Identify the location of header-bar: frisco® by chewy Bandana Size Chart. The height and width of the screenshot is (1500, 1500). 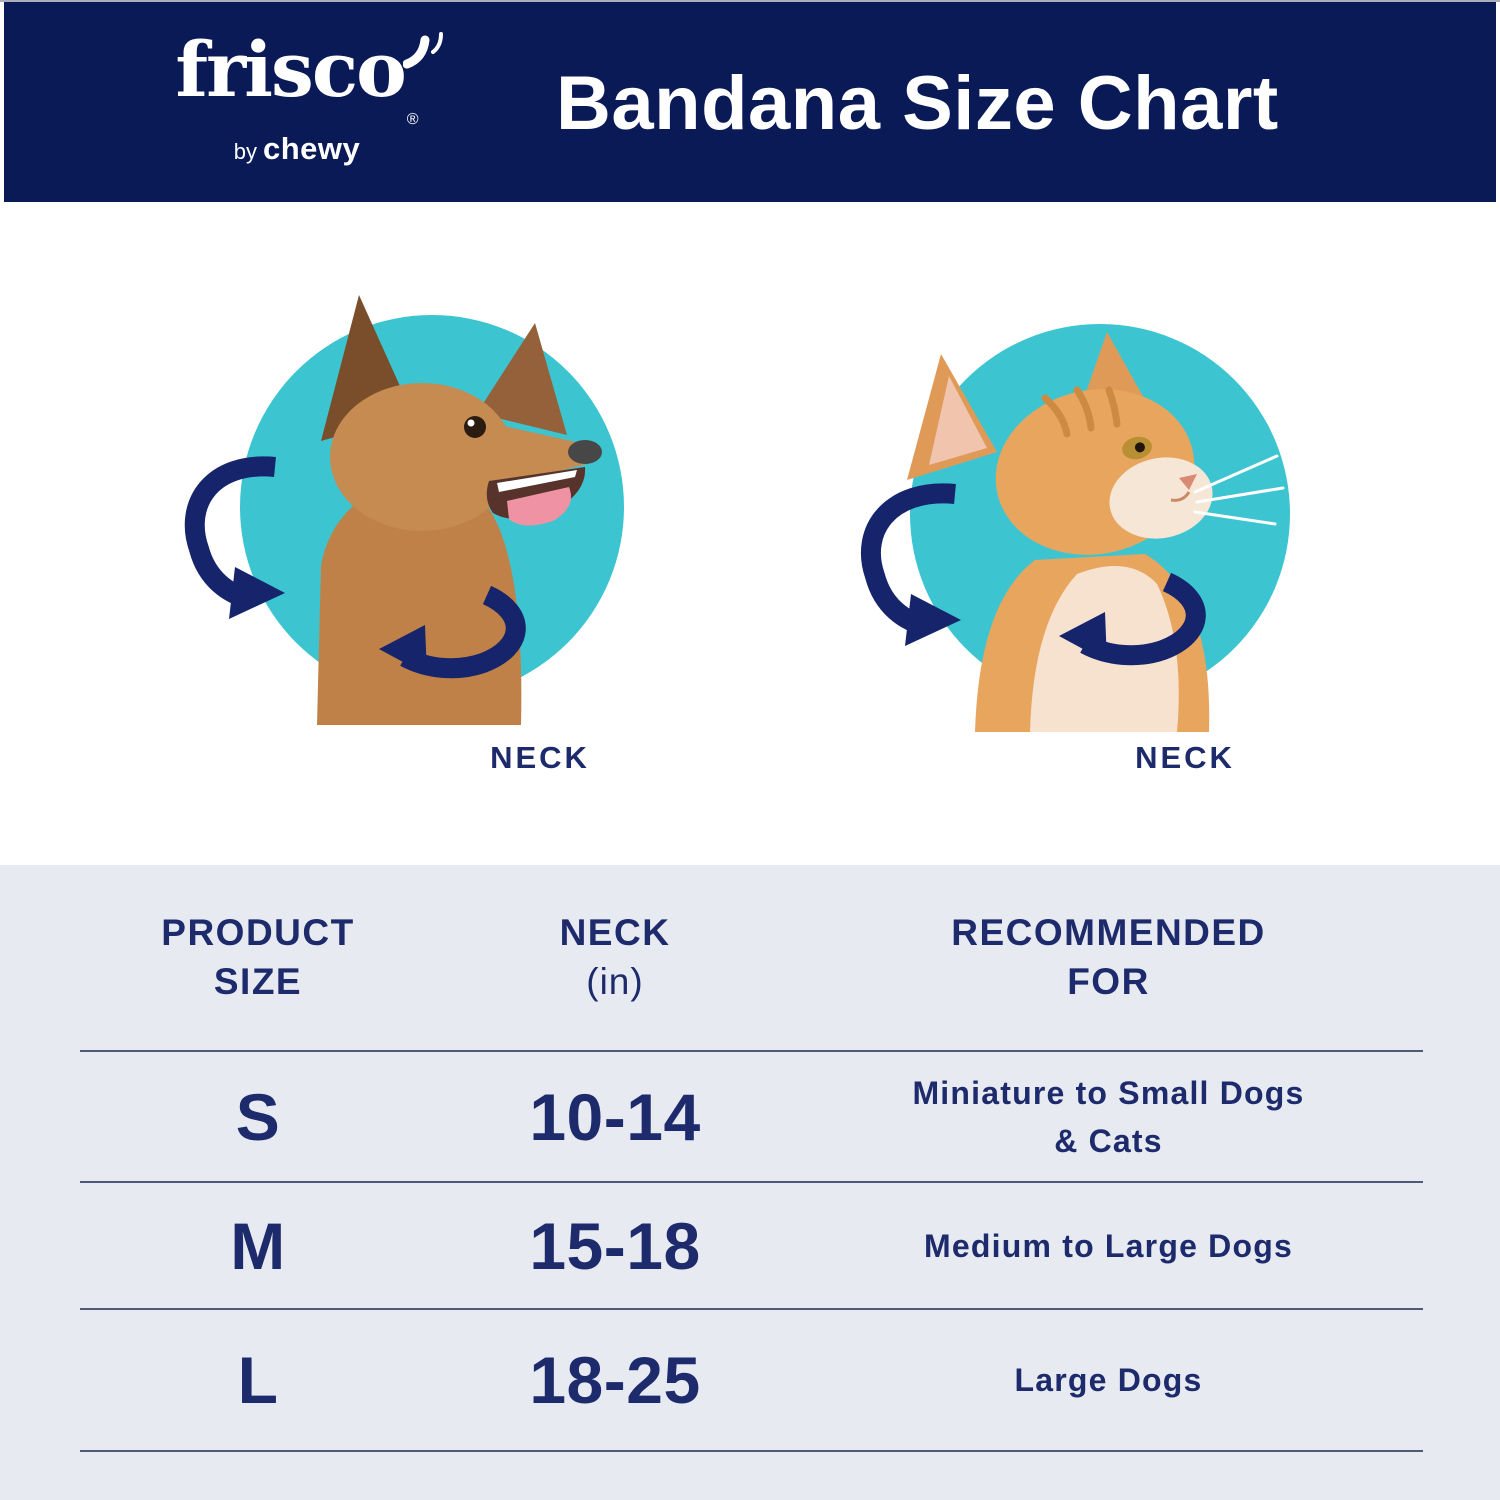
(750, 102).